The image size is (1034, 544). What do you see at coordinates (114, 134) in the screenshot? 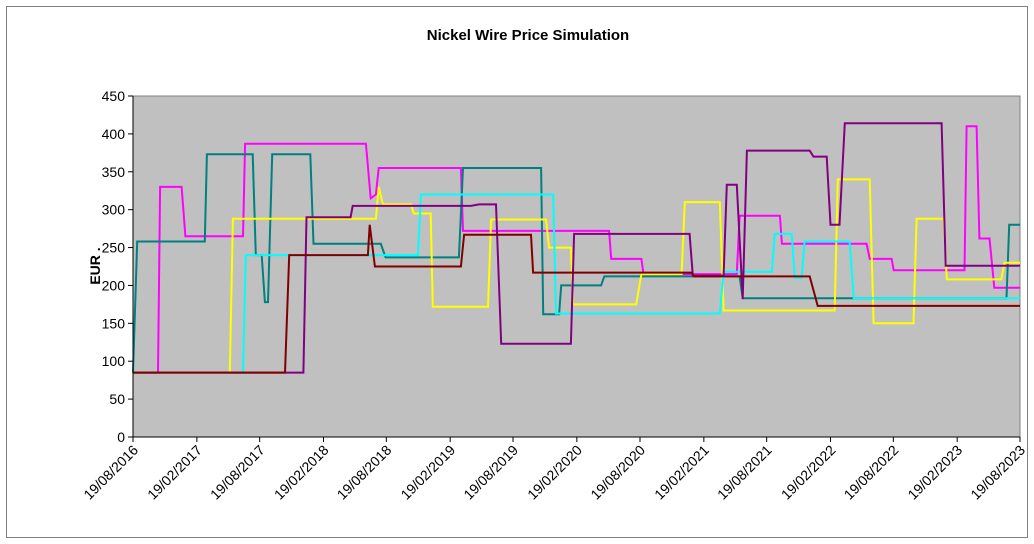
I see `y-tick-label: 400` at bounding box center [114, 134].